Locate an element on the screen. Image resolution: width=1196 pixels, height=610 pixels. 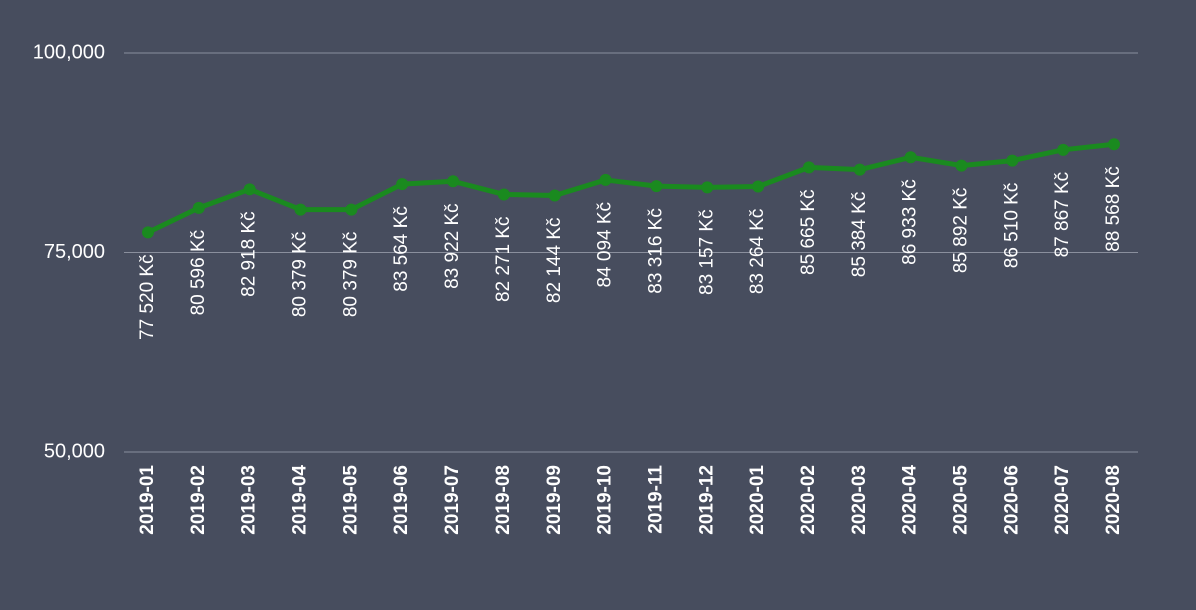
y-tick-label: 100,000 is located at coordinates (69, 52).